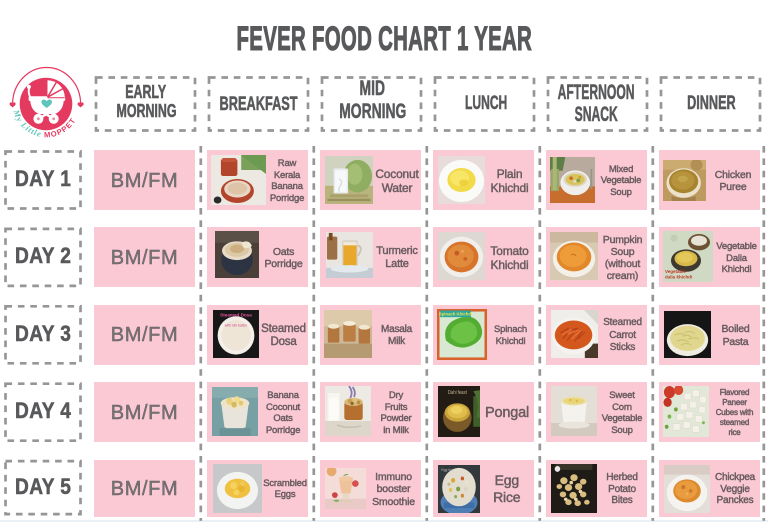 Image resolution: width=768 pixels, height=524 pixels. What do you see at coordinates (236, 314) in the screenshot?
I see `svg-text: Steamed Dosa` at bounding box center [236, 314].